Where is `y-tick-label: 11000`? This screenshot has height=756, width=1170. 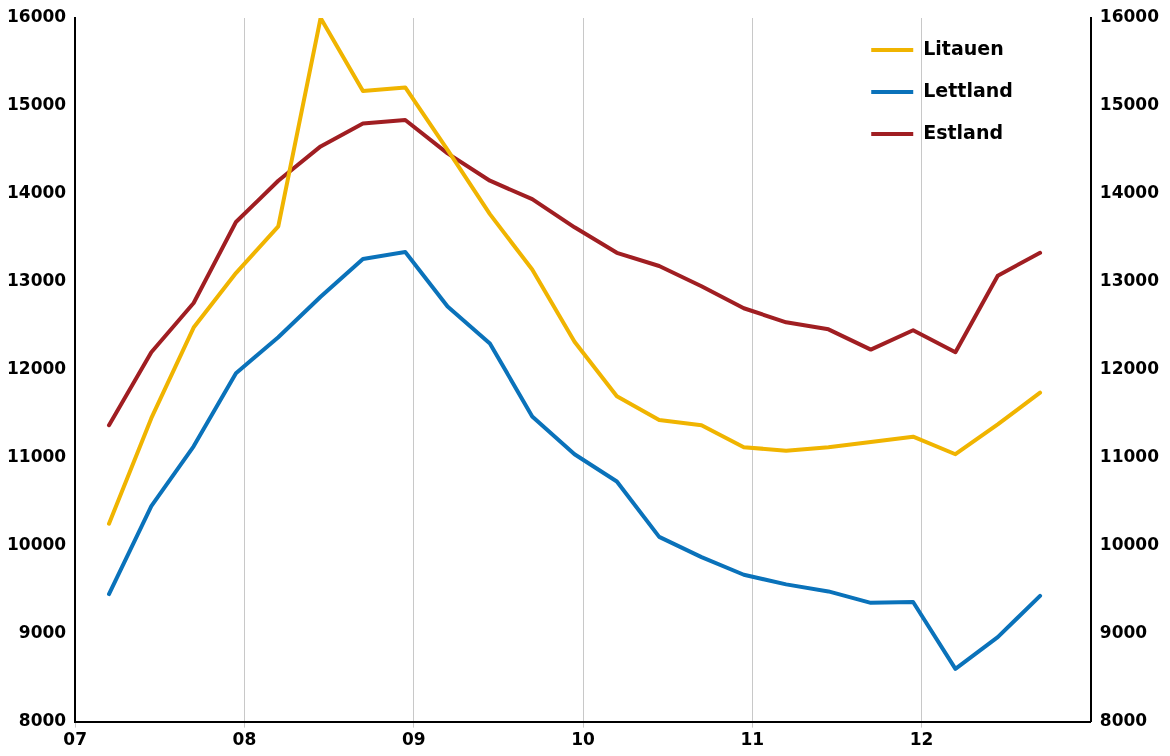 y-tick-label: 11000 is located at coordinates (36, 456).